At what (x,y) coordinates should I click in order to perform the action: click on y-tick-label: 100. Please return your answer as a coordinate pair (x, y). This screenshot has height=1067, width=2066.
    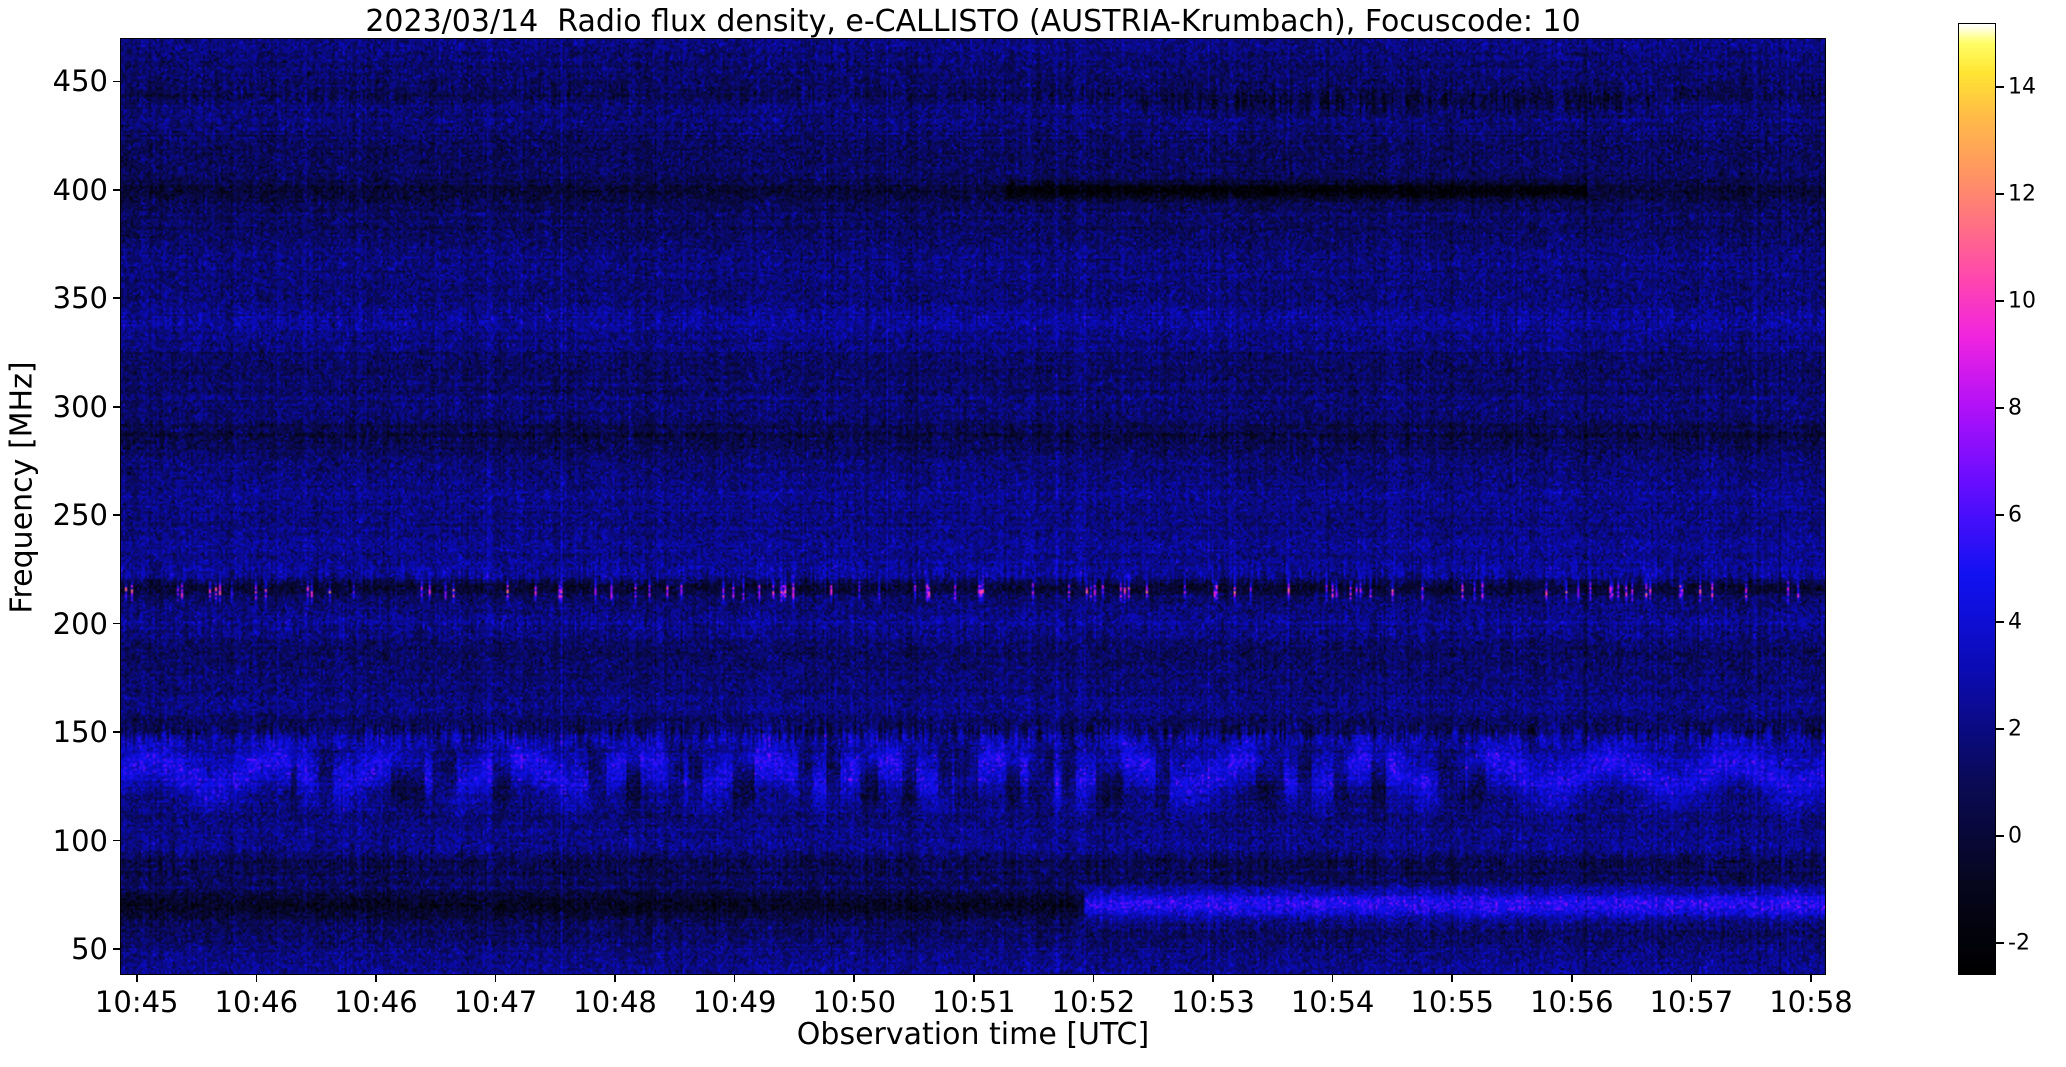
    Looking at the image, I should click on (80, 840).